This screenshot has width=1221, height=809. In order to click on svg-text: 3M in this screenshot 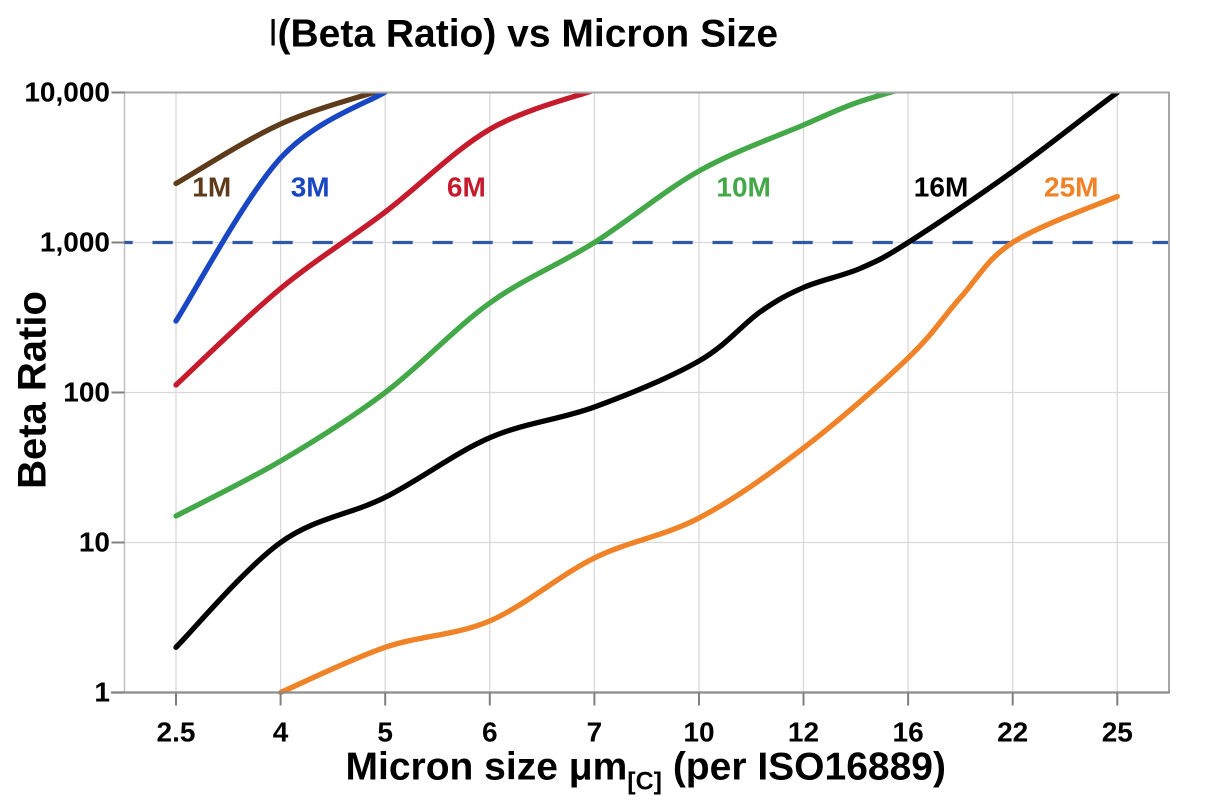, I will do `click(310, 186)`.